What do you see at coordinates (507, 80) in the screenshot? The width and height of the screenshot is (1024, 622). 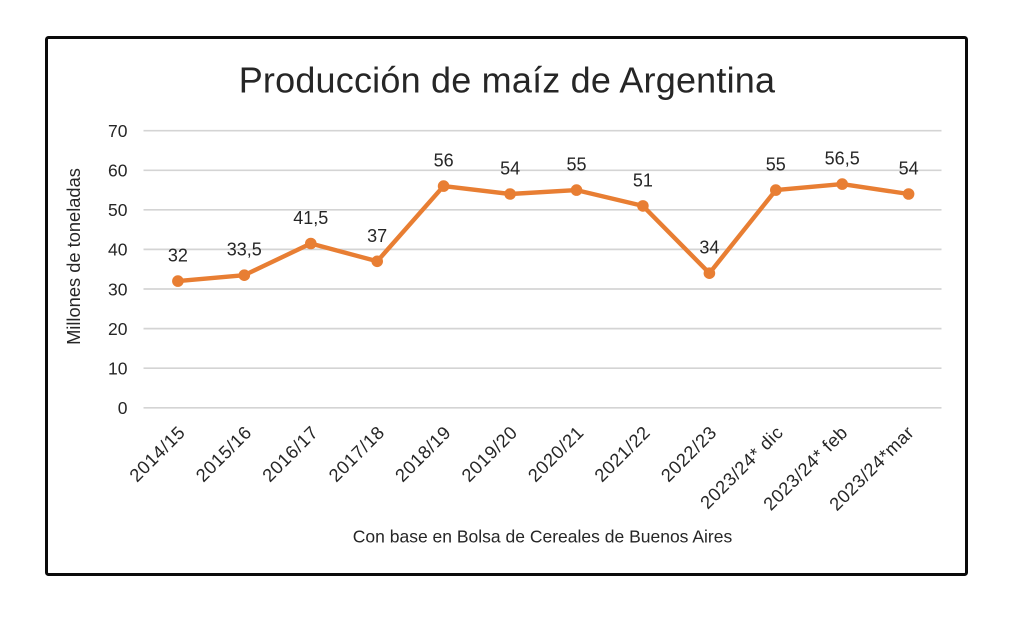 I see `svg-text:Producción de maíz de Argentin: Producción de maíz de Argentina` at bounding box center [507, 80].